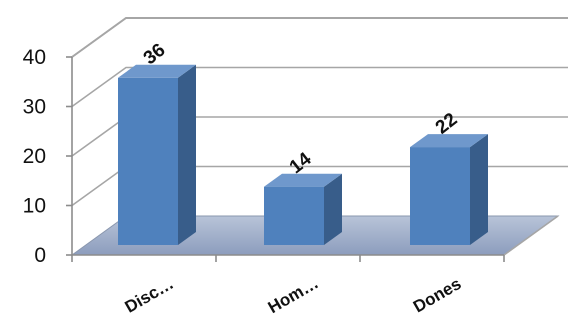  I want to click on y-tick-label: 40, so click(34, 57).